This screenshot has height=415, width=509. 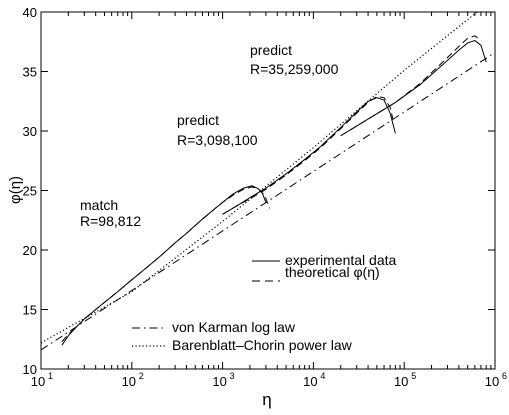 What do you see at coordinates (341, 260) in the screenshot?
I see `legend-label-experimental: experimental data` at bounding box center [341, 260].